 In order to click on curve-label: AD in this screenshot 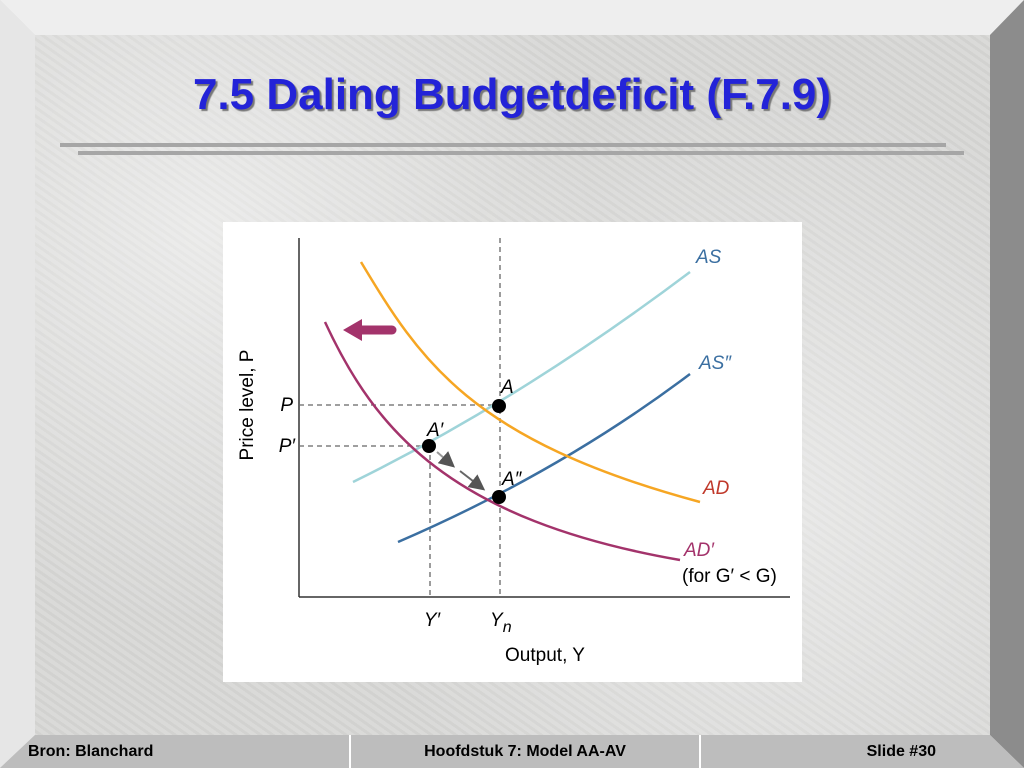, I will do `click(716, 488)`.